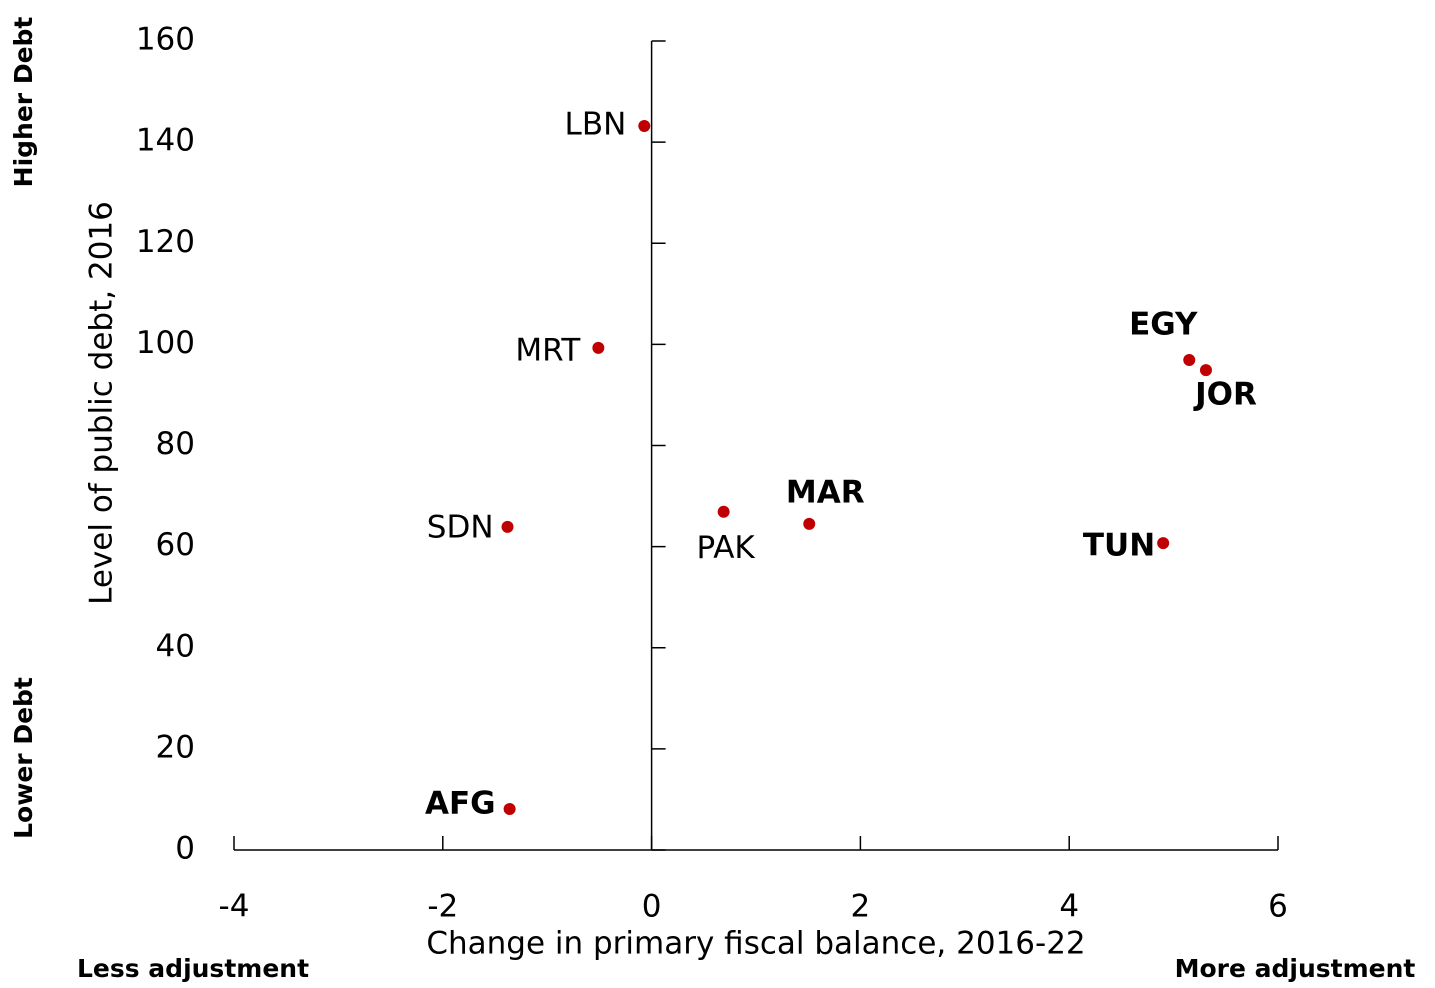 The height and width of the screenshot is (988, 1435). What do you see at coordinates (193, 968) in the screenshot?
I see `annotation: Less adjustment` at bounding box center [193, 968].